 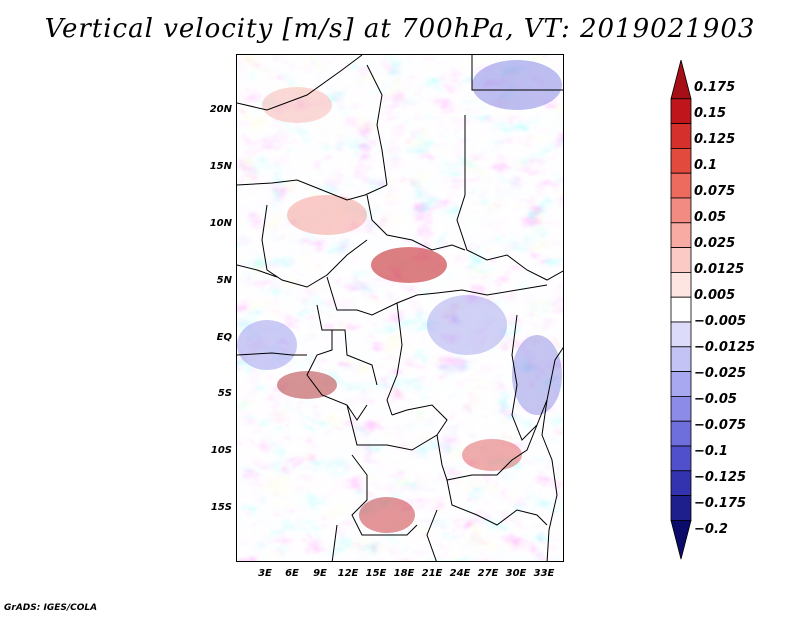 What do you see at coordinates (720, 477) in the screenshot?
I see `colorbar-label: −0.125` at bounding box center [720, 477].